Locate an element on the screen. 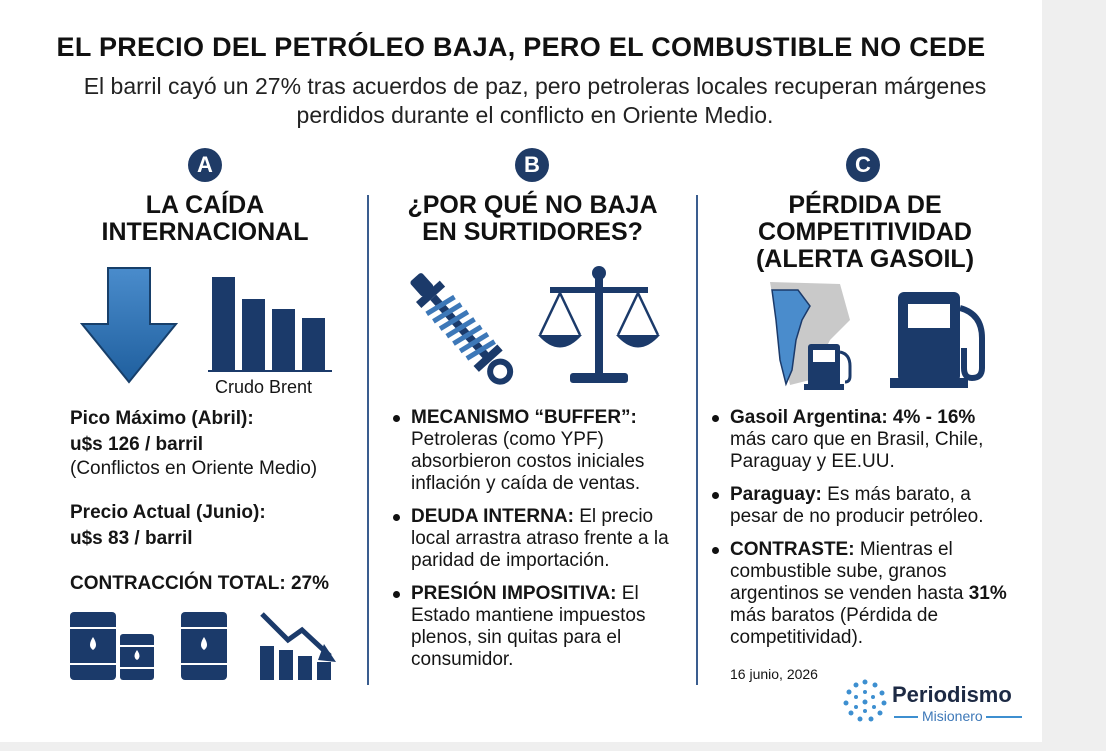 This screenshot has height=751, width=1106. bullet-bold: CONTRASTE: is located at coordinates (792, 549).